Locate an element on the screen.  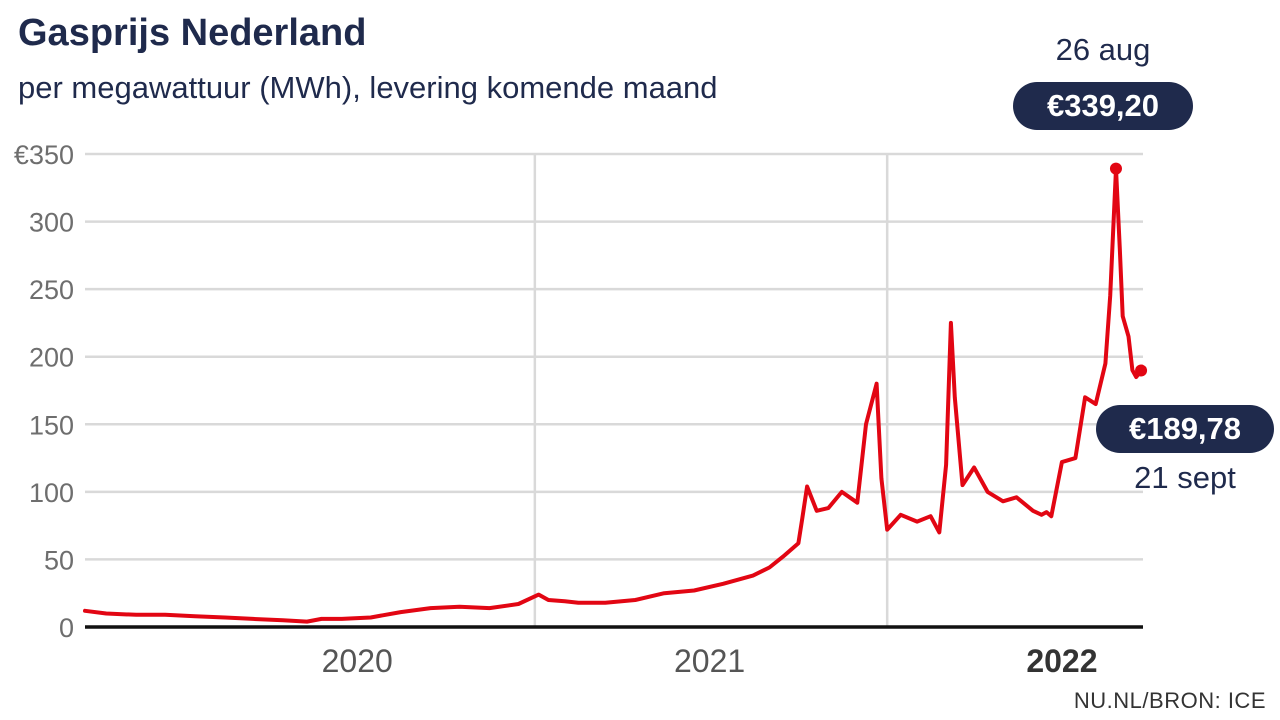
y-tick-label: 0 is located at coordinates (66, 628).